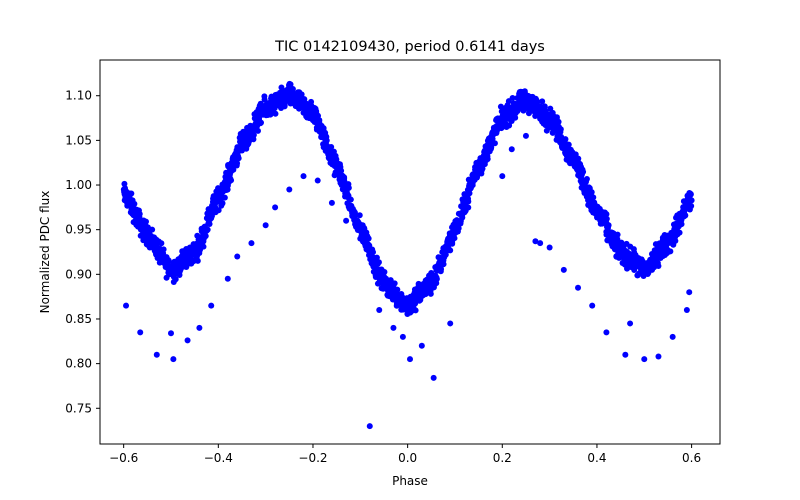 The image size is (800, 500). What do you see at coordinates (409, 47) in the screenshot?
I see `chart-title: TIC 0142109430, period 0.6141 days` at bounding box center [409, 47].